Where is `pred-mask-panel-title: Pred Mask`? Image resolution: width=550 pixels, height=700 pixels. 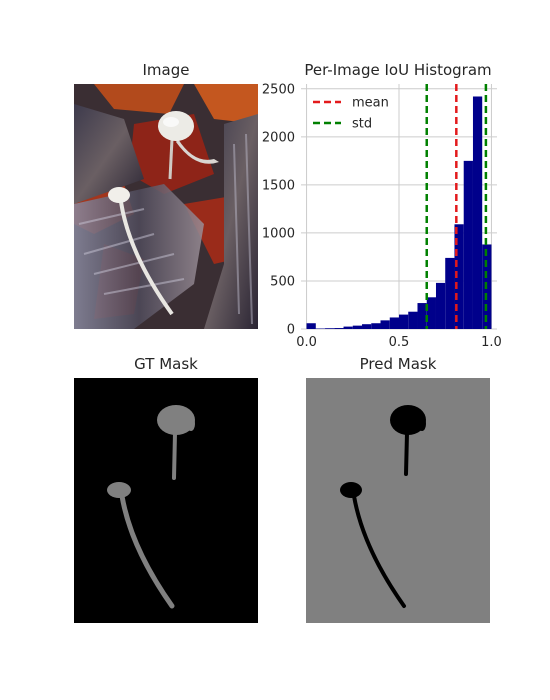
pred-mask-panel-title: Pred Mask is located at coordinates (398, 364).